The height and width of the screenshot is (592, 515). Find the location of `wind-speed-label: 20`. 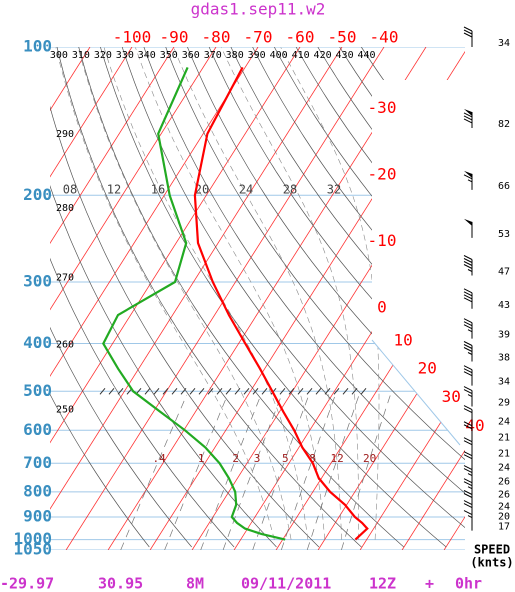

wind-speed-label: 20 is located at coordinates (504, 517).